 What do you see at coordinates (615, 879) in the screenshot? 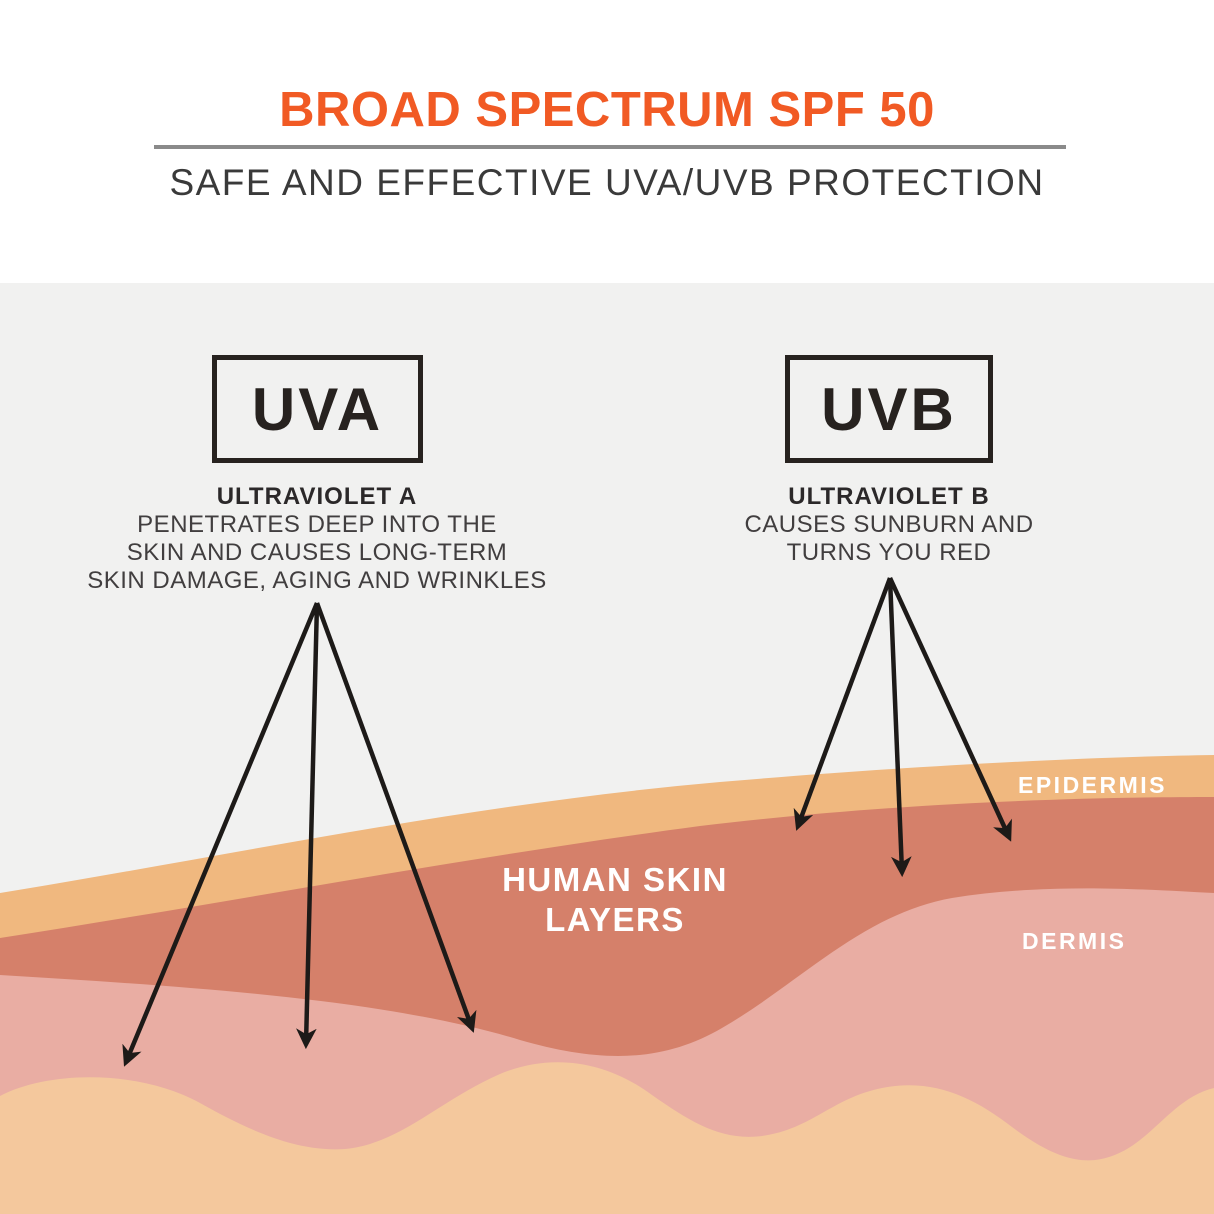
I see `human-skin-layers-label-line: HUMAN SKIN` at bounding box center [615, 879].